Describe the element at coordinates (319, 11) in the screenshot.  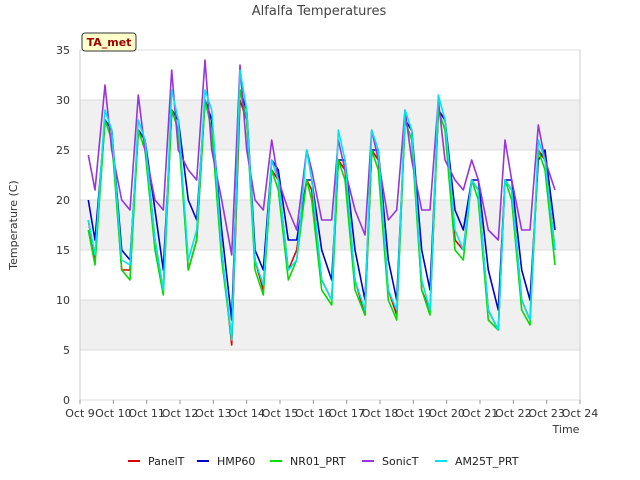
I see `chart-title: Alfalfa Temperatures` at that location.